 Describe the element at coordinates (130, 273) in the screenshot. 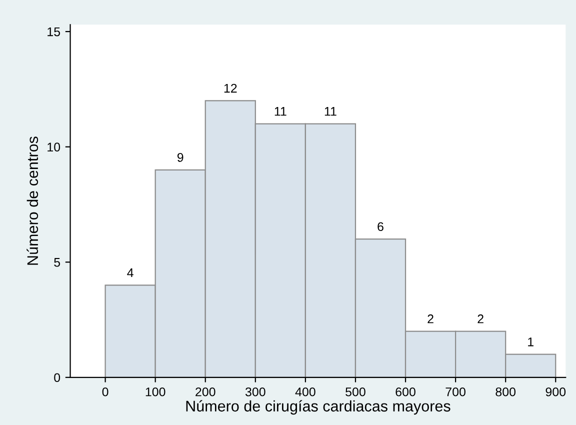

I see `data-label: 4` at that location.